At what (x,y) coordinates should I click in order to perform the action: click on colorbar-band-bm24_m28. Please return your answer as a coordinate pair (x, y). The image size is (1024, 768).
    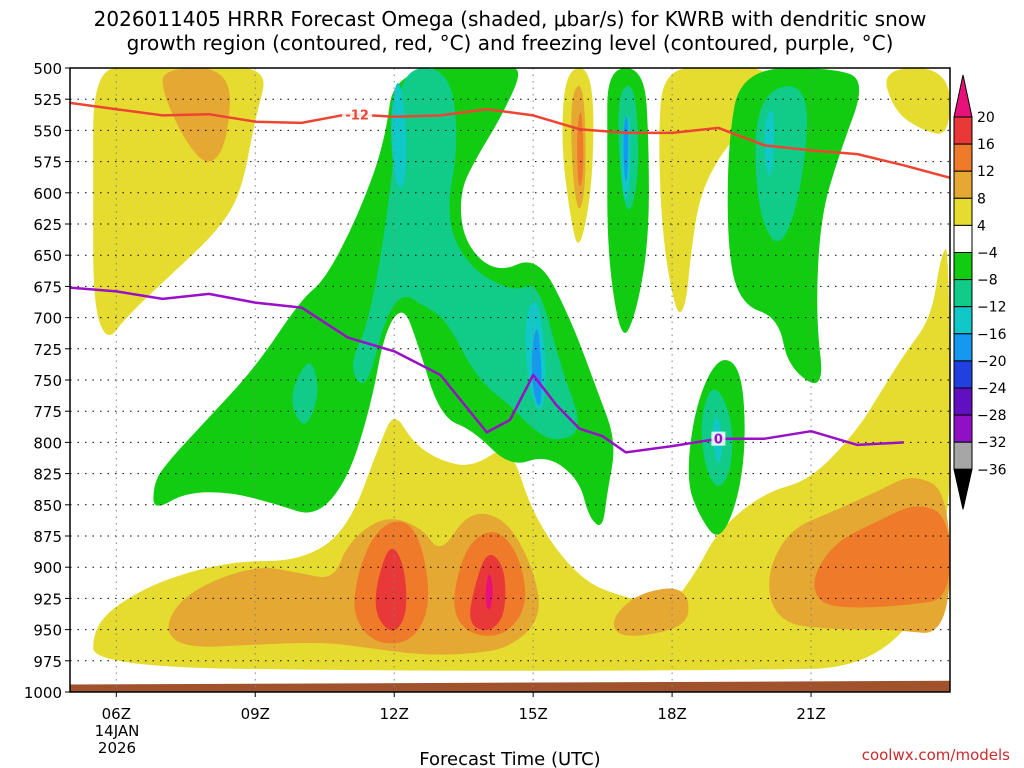
    Looking at the image, I should click on (963, 401).